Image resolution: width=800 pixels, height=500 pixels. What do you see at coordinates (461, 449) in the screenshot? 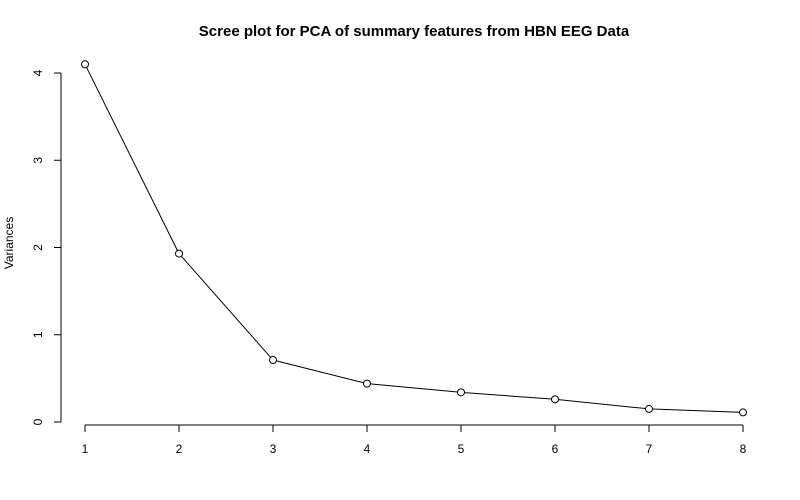
I see `x-tick-label: 5` at bounding box center [461, 449].